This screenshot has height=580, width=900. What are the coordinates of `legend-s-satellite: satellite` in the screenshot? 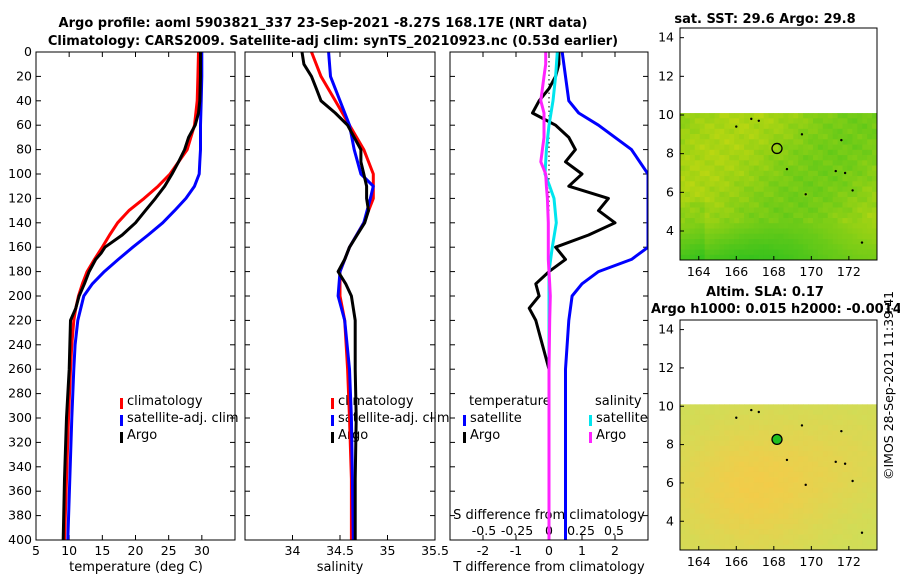 It's located at (622, 418).